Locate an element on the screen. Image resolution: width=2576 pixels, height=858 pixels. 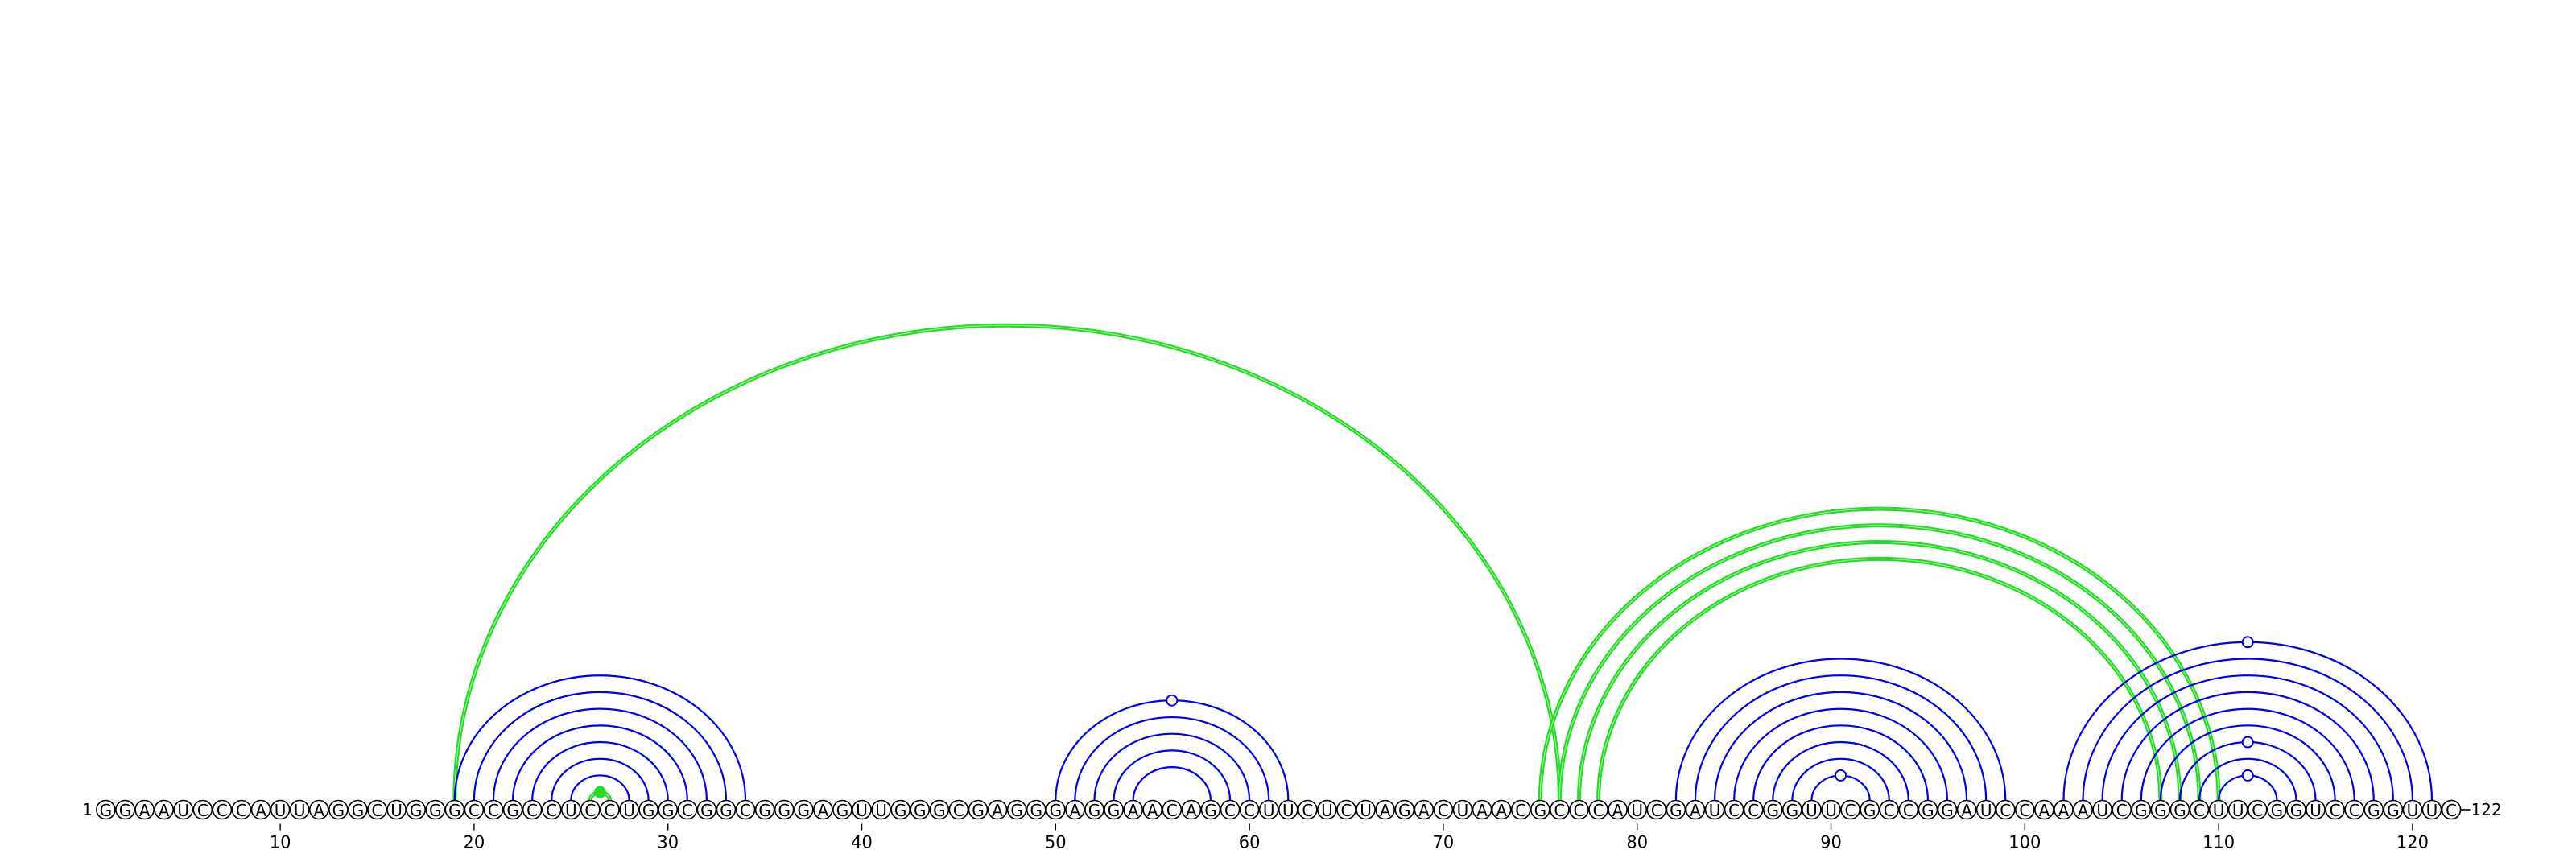
axis-tick-label: 10 is located at coordinates (280, 842).